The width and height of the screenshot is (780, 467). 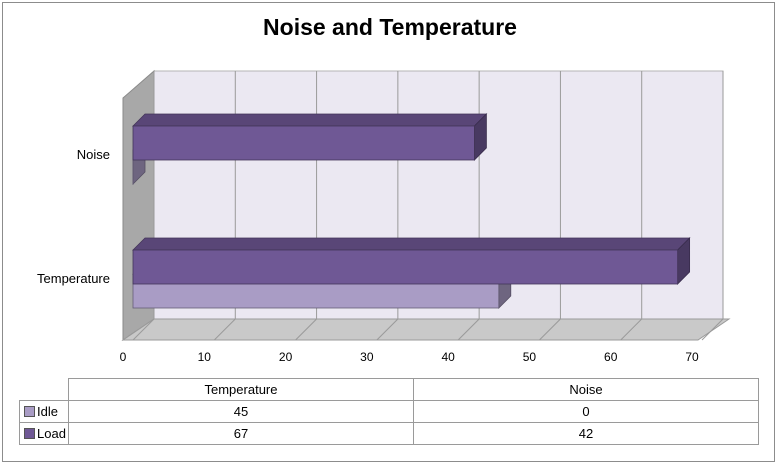 I want to click on data-table-header-row: Temperature Noise, so click(x=389, y=389).